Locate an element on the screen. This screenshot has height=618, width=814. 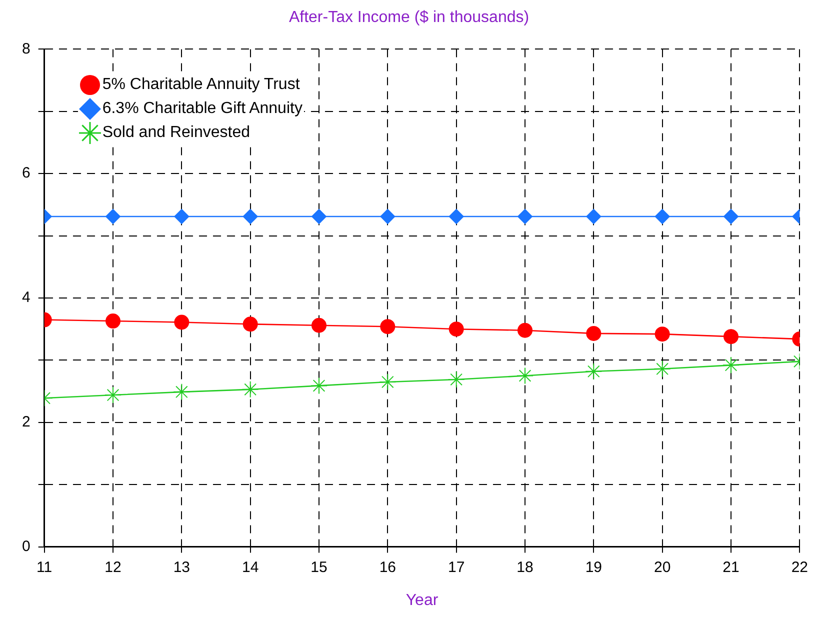
x-axis-title: Year is located at coordinates (422, 600).